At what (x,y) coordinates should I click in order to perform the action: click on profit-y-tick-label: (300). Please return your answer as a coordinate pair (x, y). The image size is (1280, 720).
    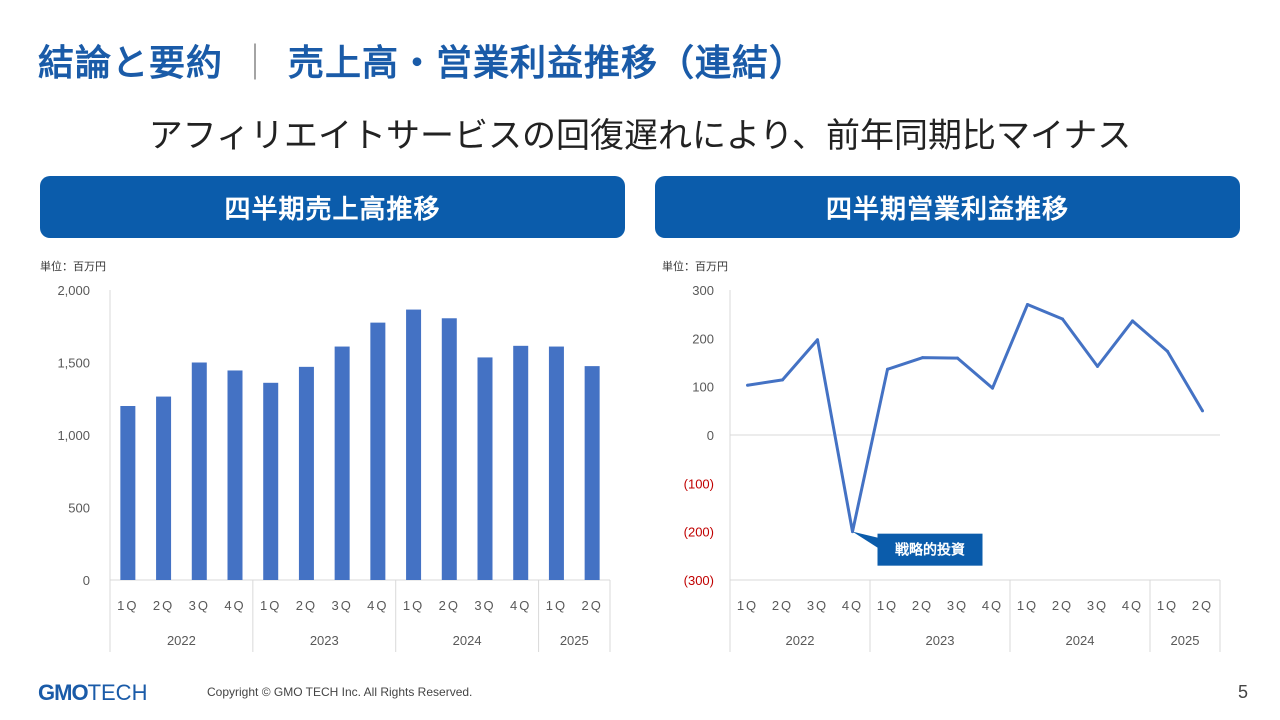
    Looking at the image, I should click on (699, 580).